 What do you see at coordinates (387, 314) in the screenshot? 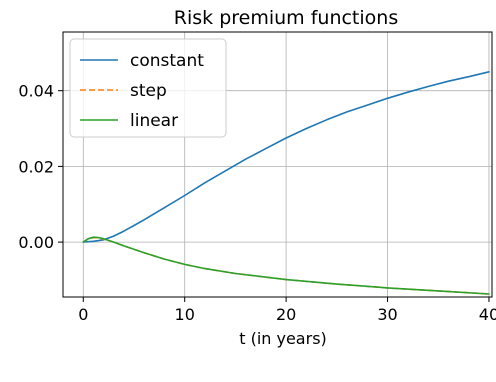
I see `x-tick-label: 30` at bounding box center [387, 314].